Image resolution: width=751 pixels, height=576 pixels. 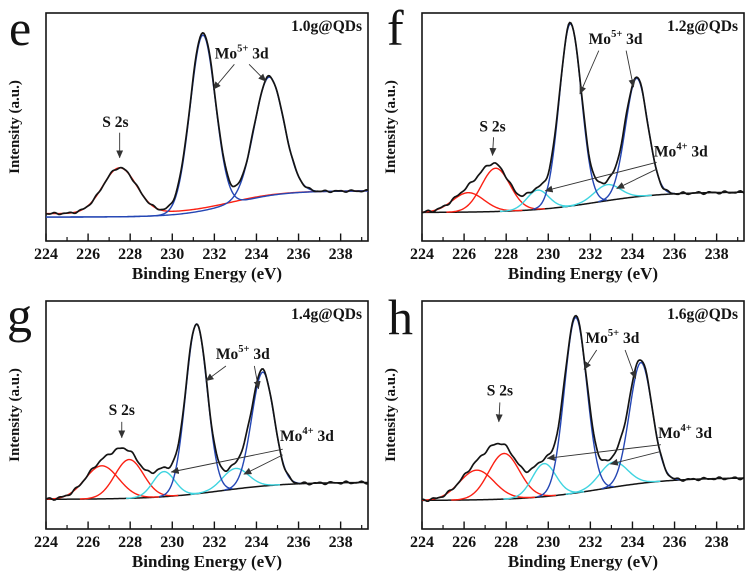 I want to click on panel-letter-f: f, so click(x=395, y=28).